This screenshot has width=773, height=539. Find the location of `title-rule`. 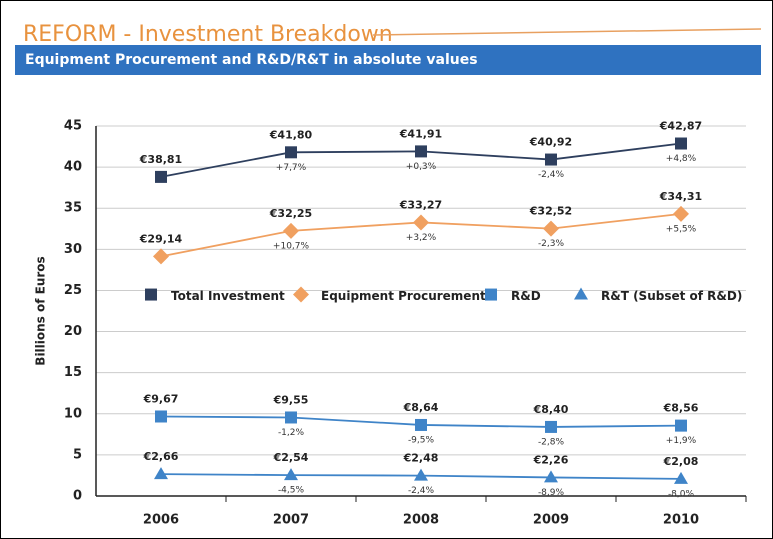

title-rule is located at coordinates (567, 32).